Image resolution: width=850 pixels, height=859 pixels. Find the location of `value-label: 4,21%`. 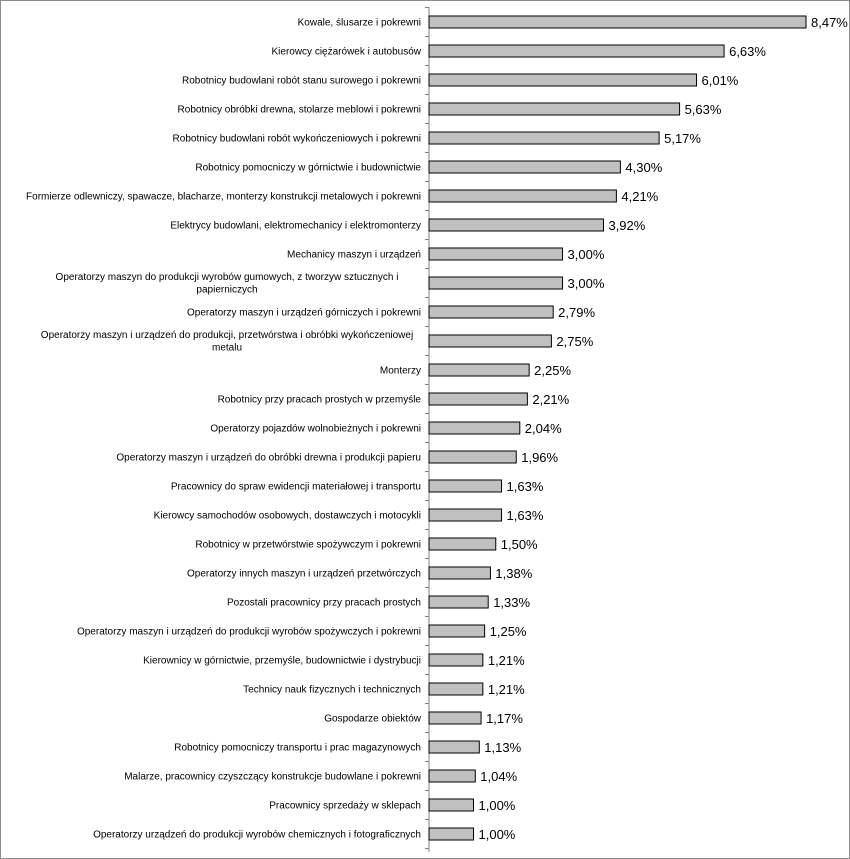

value-label: 4,21% is located at coordinates (639, 196).